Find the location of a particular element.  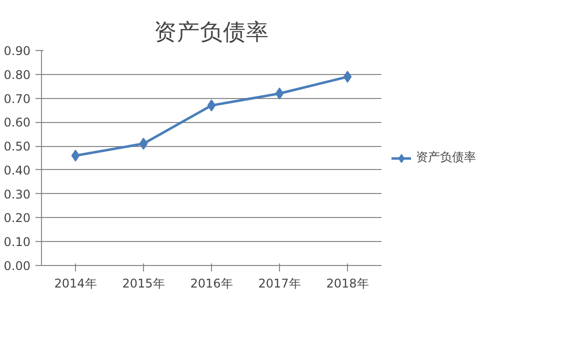

y-tick-label: 0.20 is located at coordinates (17, 218).